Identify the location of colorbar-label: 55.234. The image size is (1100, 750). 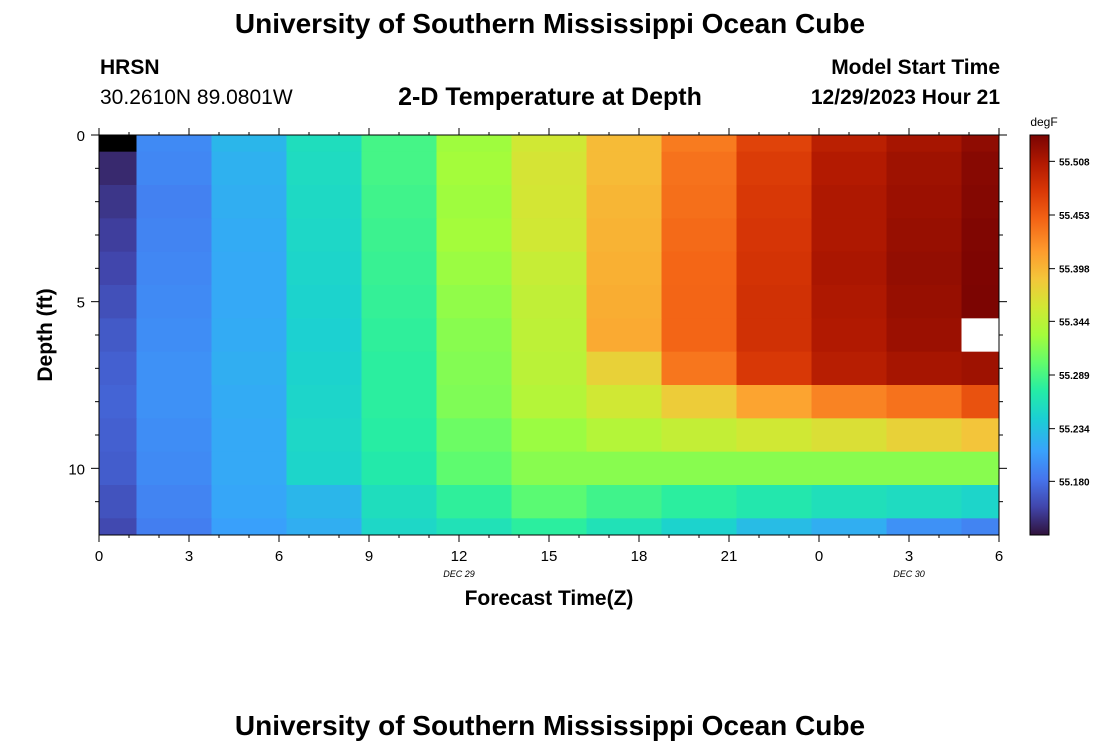
(1074, 430).